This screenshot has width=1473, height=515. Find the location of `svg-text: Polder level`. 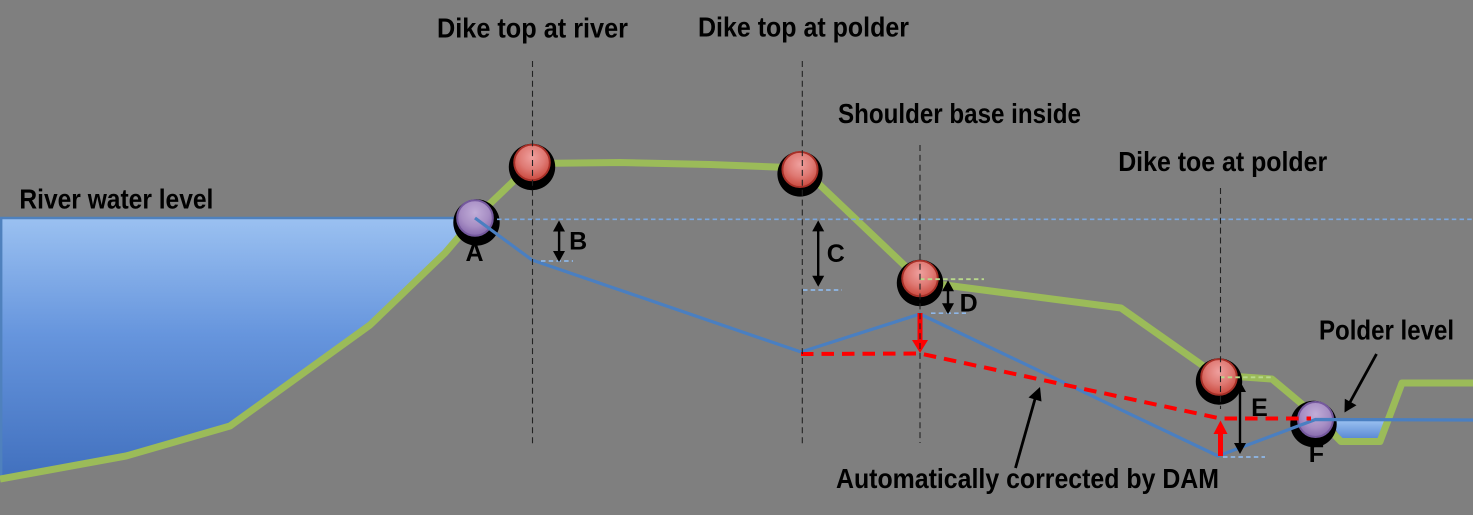

svg-text: Polder level is located at coordinates (1386, 329).